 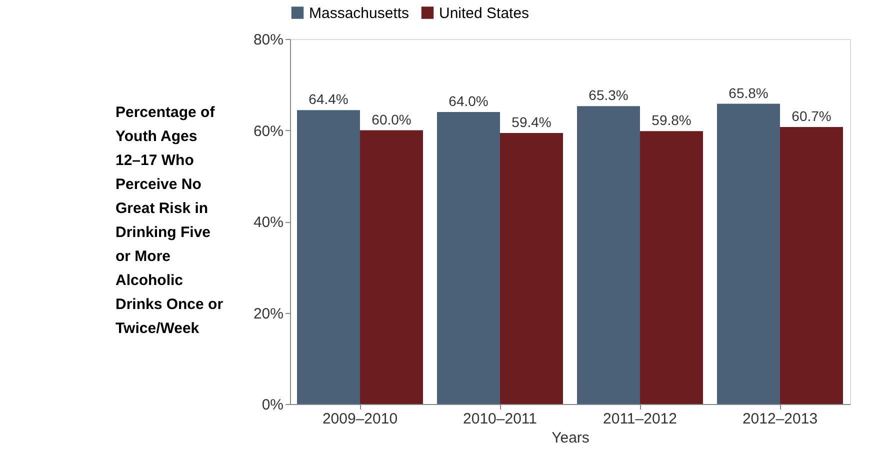 What do you see at coordinates (273, 405) in the screenshot?
I see `y-tick-label: 0%` at bounding box center [273, 405].